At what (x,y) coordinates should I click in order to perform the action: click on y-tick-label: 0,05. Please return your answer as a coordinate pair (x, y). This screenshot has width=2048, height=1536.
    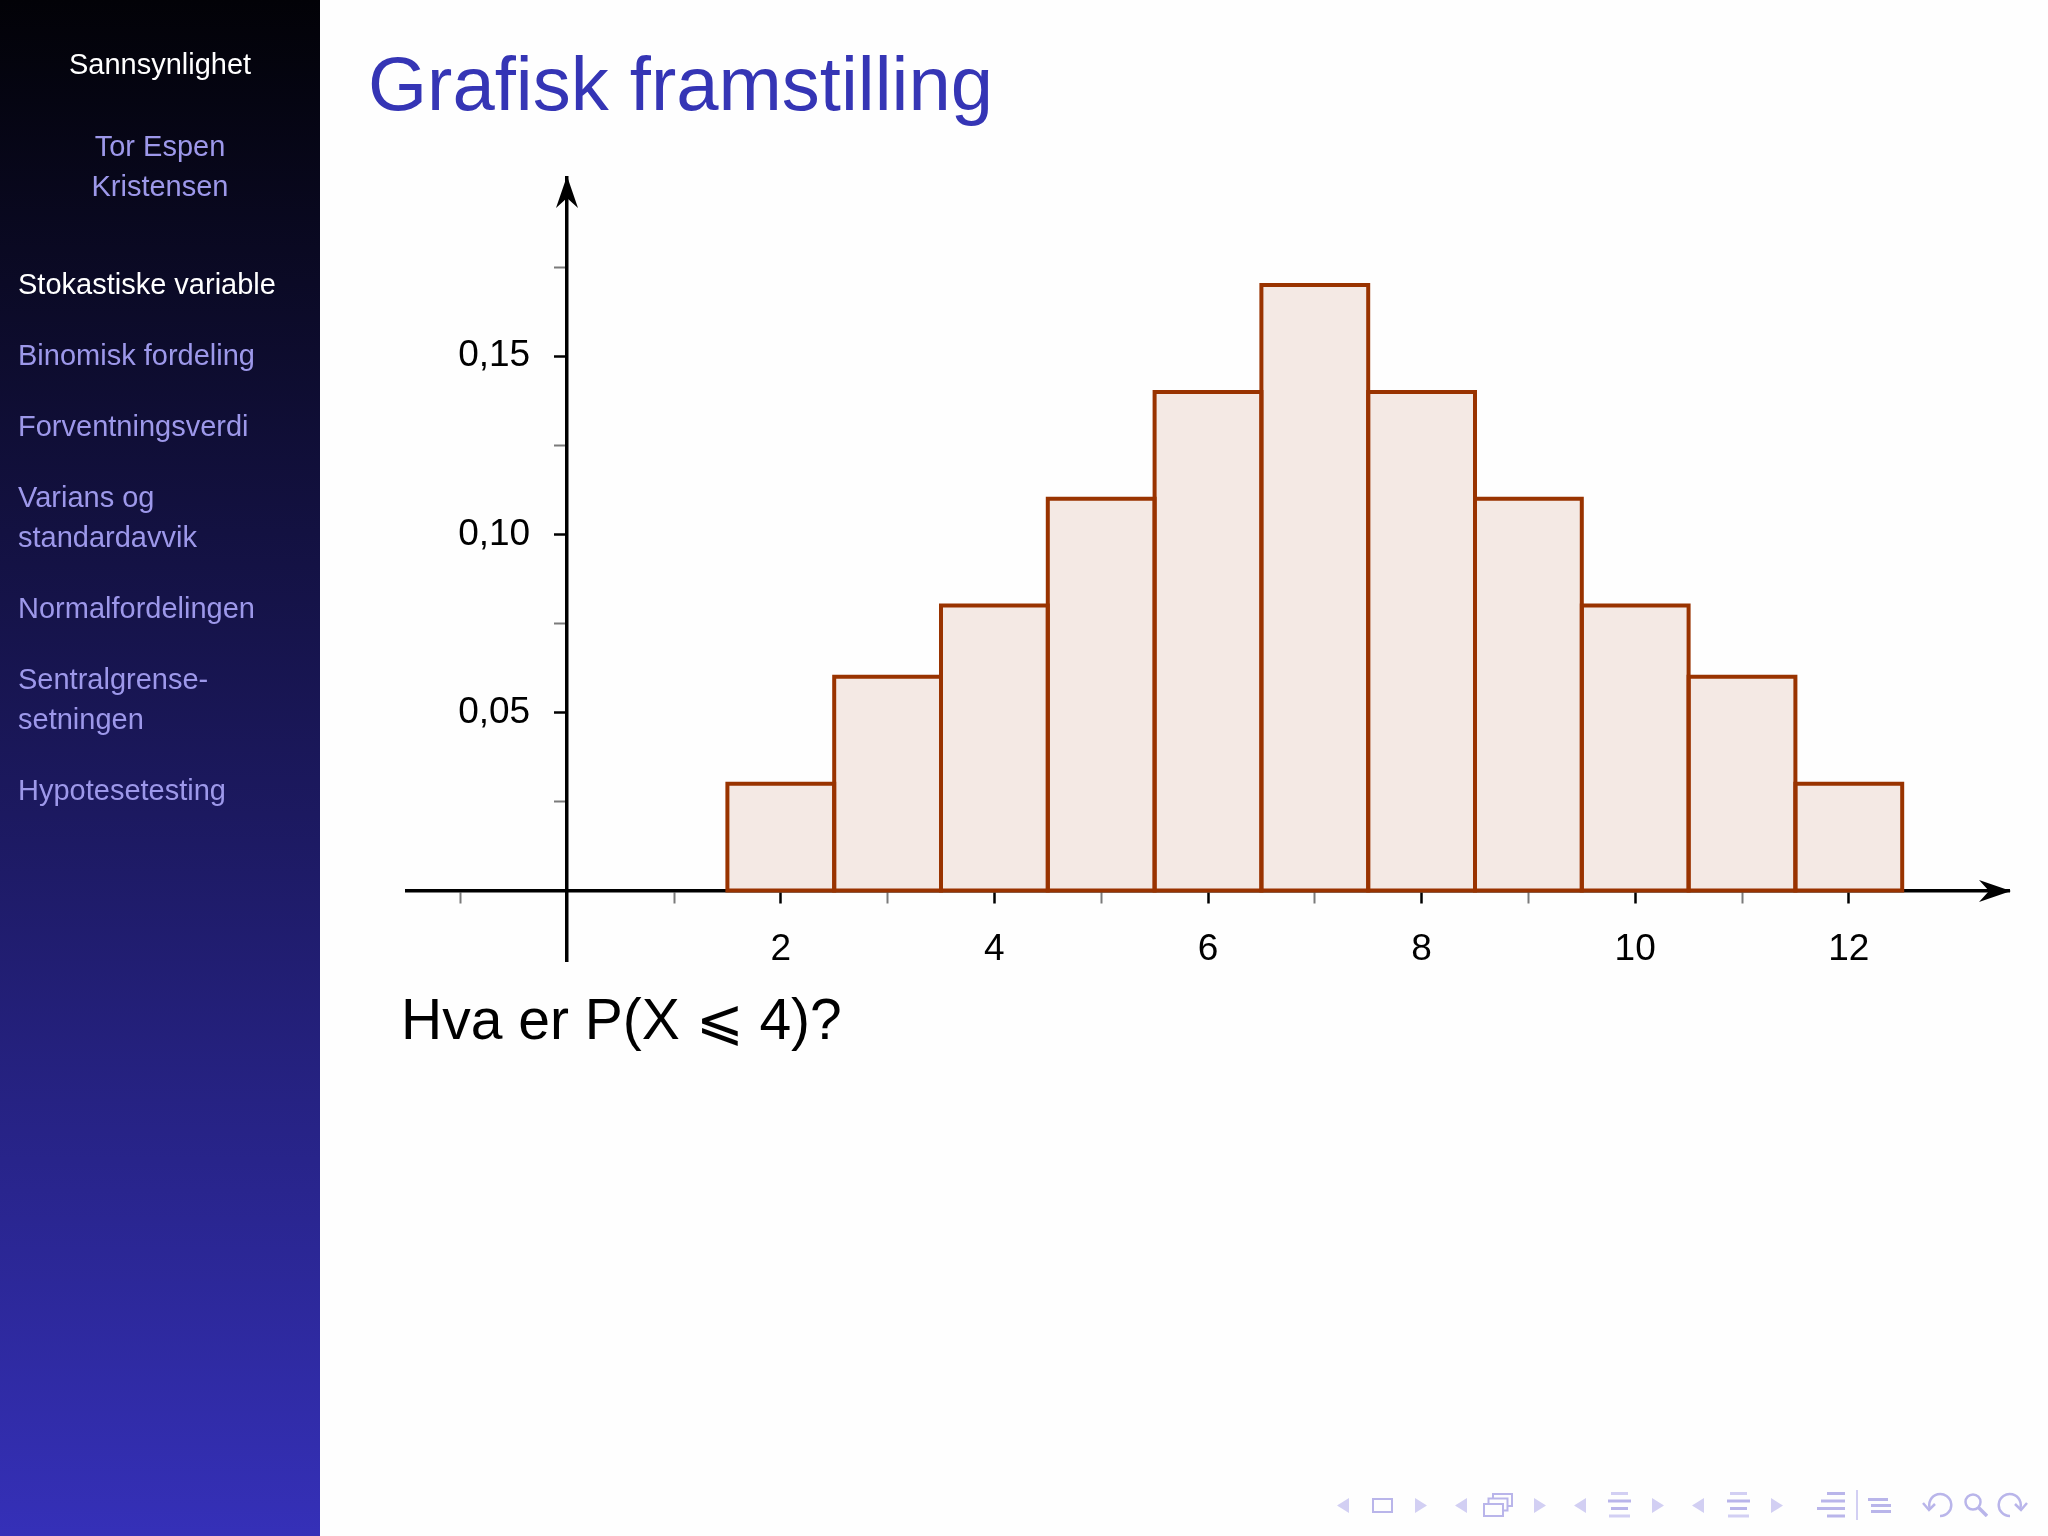
    Looking at the image, I should click on (494, 710).